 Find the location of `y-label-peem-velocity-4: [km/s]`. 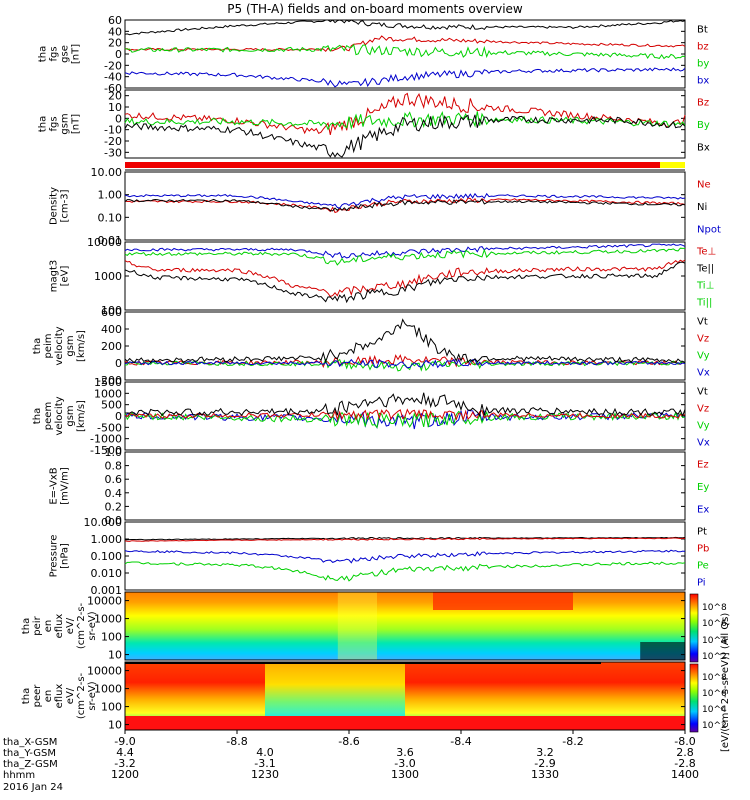

y-label-peem-velocity-4: [km/s] is located at coordinates (81, 416).